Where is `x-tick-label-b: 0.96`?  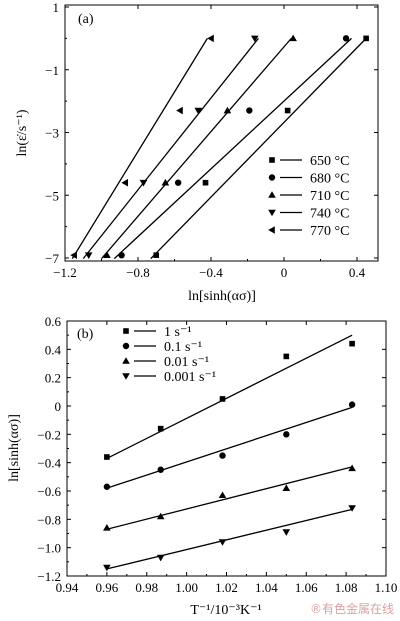
x-tick-label-b: 0.96 is located at coordinates (107, 587).